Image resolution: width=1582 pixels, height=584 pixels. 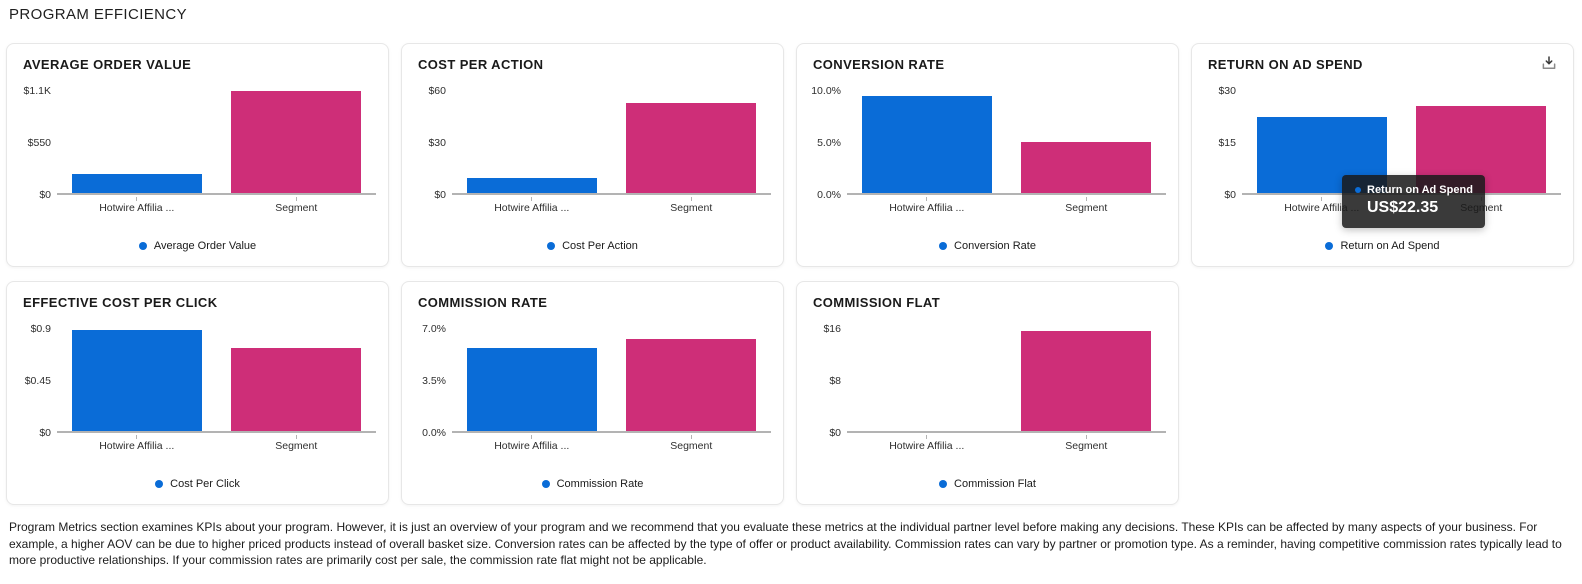 I want to click on y-axis-tick-label: $30, so click(x=437, y=143).